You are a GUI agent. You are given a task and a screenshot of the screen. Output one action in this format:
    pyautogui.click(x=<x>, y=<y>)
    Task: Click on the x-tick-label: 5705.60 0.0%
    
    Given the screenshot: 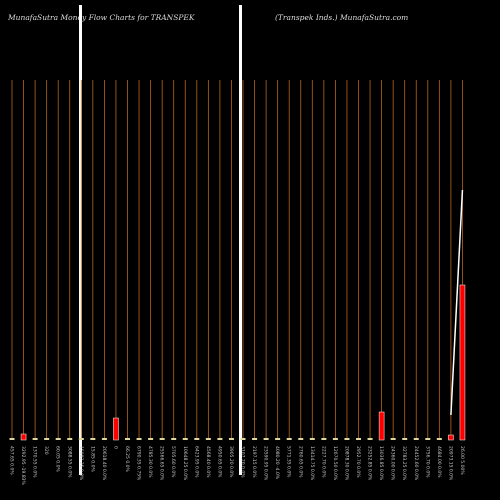 What is the action you would take?
    pyautogui.click(x=173, y=462)
    